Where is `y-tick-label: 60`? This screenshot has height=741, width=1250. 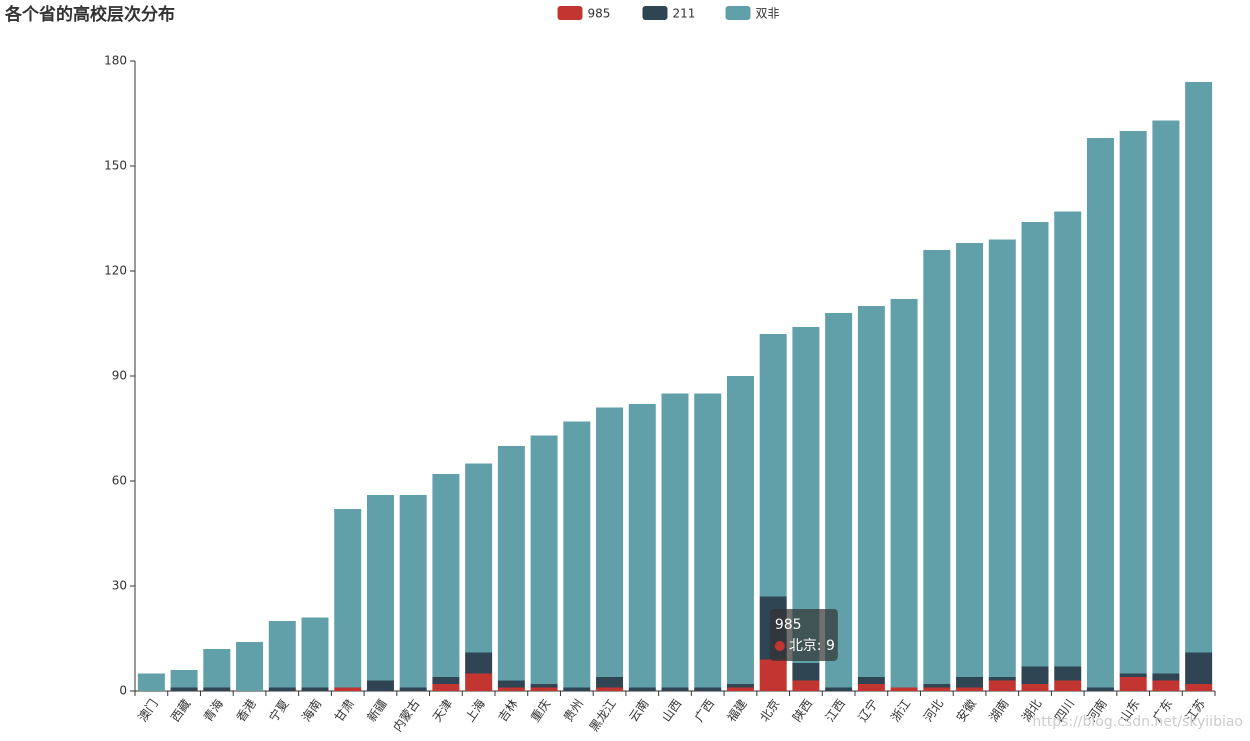
y-tick-label: 60 is located at coordinates (119, 481).